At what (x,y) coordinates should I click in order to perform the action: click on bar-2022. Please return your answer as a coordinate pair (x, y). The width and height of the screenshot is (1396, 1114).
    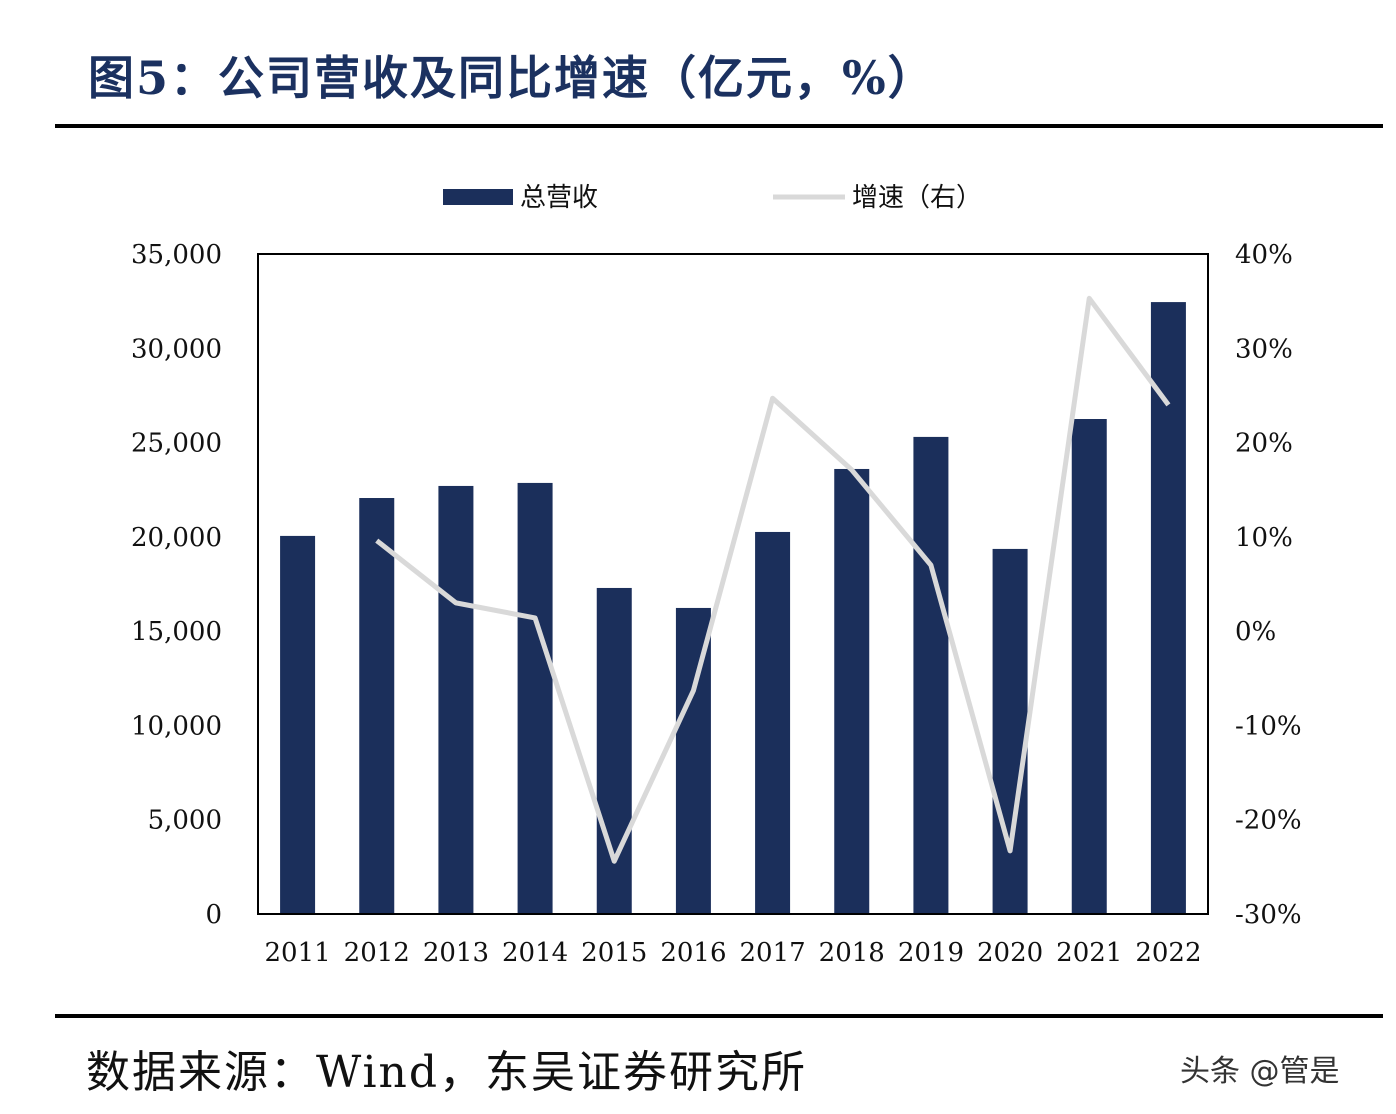
    Looking at the image, I should click on (1168, 608).